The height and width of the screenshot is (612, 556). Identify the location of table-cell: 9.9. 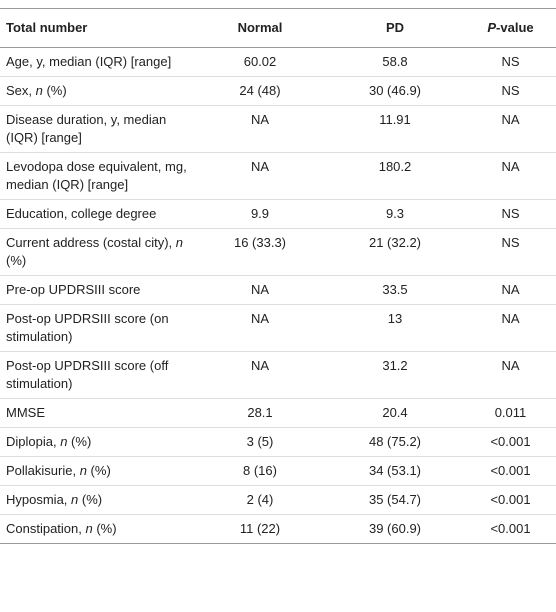
(260, 214).